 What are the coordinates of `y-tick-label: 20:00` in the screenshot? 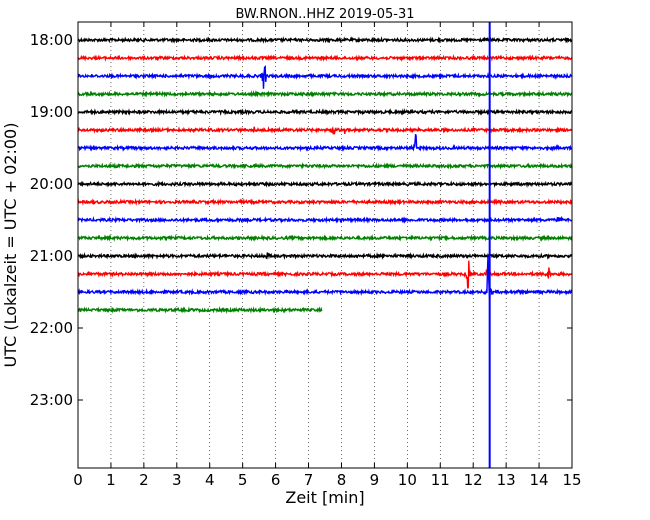 It's located at (51, 184).